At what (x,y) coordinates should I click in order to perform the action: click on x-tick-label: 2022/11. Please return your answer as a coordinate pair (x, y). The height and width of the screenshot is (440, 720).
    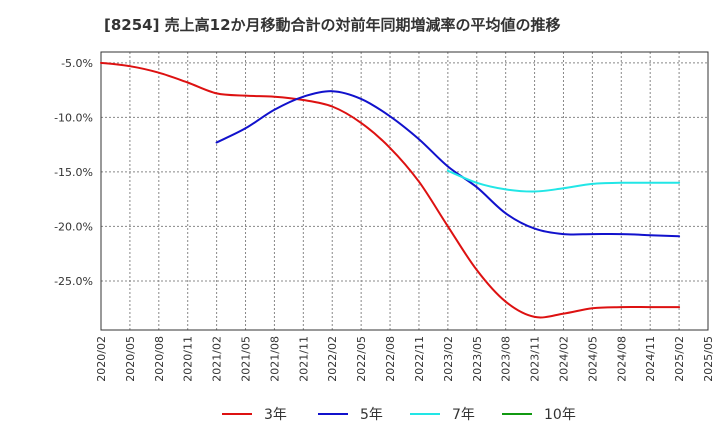
    Looking at the image, I should click on (419, 359).